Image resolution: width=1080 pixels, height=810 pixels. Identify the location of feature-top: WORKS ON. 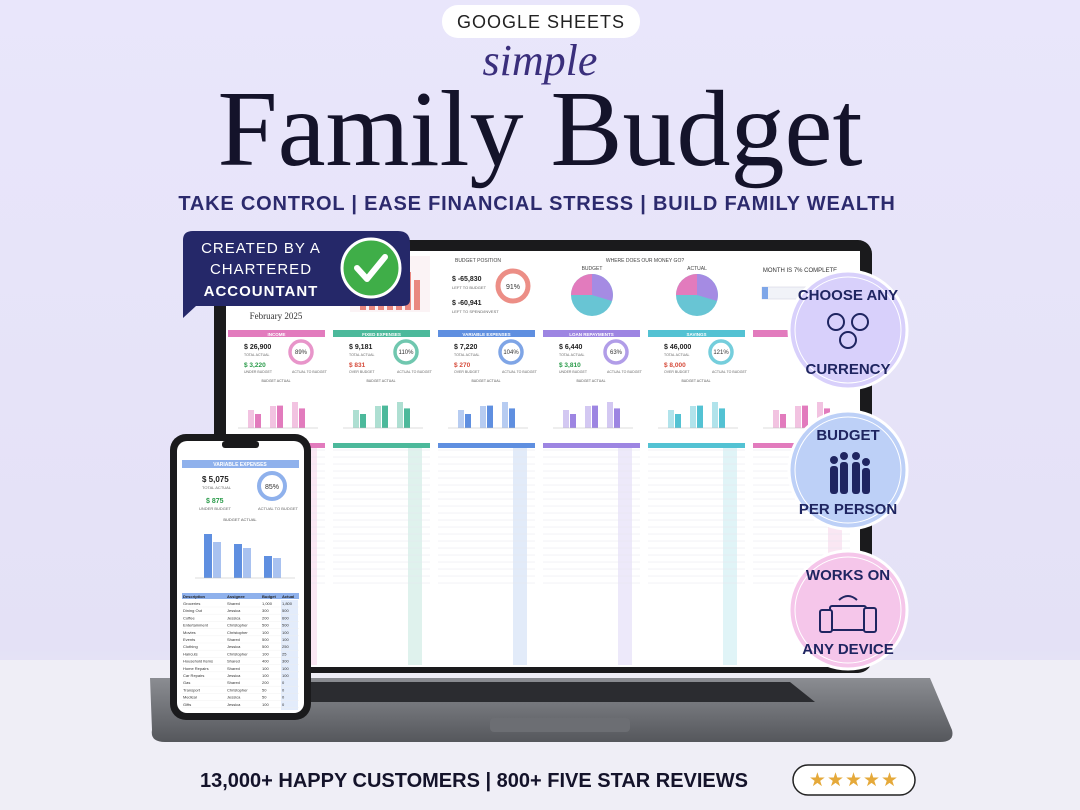
(848, 575).